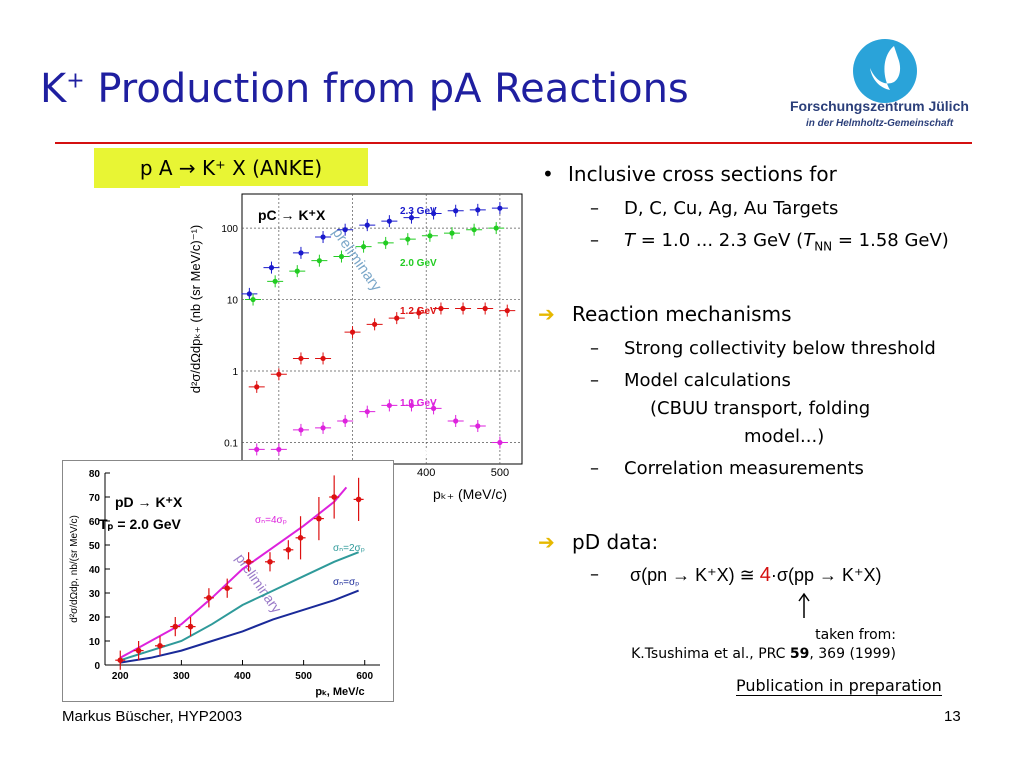  Describe the element at coordinates (95, 546) in the screenshot. I see `y-tick-label: 50` at that location.